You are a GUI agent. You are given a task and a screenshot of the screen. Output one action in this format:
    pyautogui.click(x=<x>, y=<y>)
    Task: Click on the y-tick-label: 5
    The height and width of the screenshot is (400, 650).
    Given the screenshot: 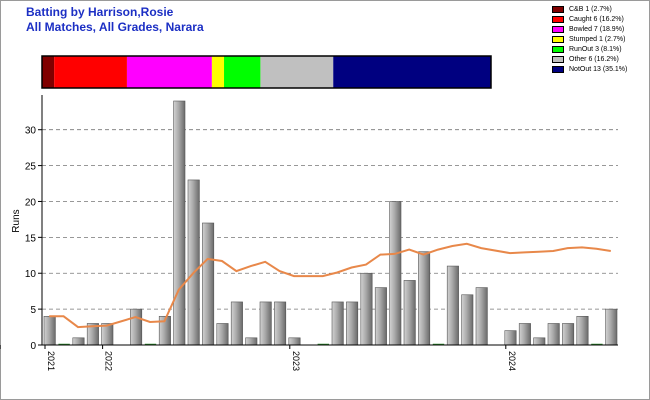 What is the action you would take?
    pyautogui.click(x=33, y=310)
    